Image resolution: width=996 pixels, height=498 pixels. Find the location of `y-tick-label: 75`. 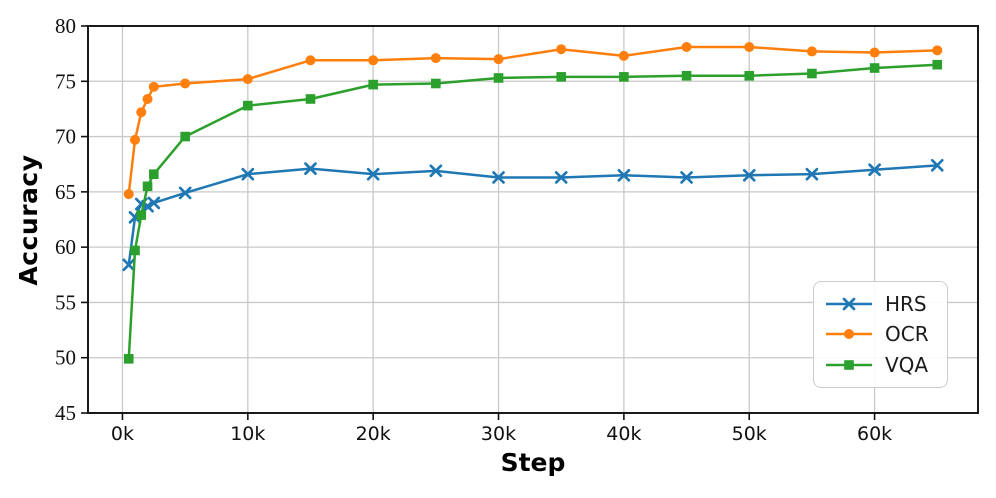

y-tick-label: 75 is located at coordinates (65, 81).